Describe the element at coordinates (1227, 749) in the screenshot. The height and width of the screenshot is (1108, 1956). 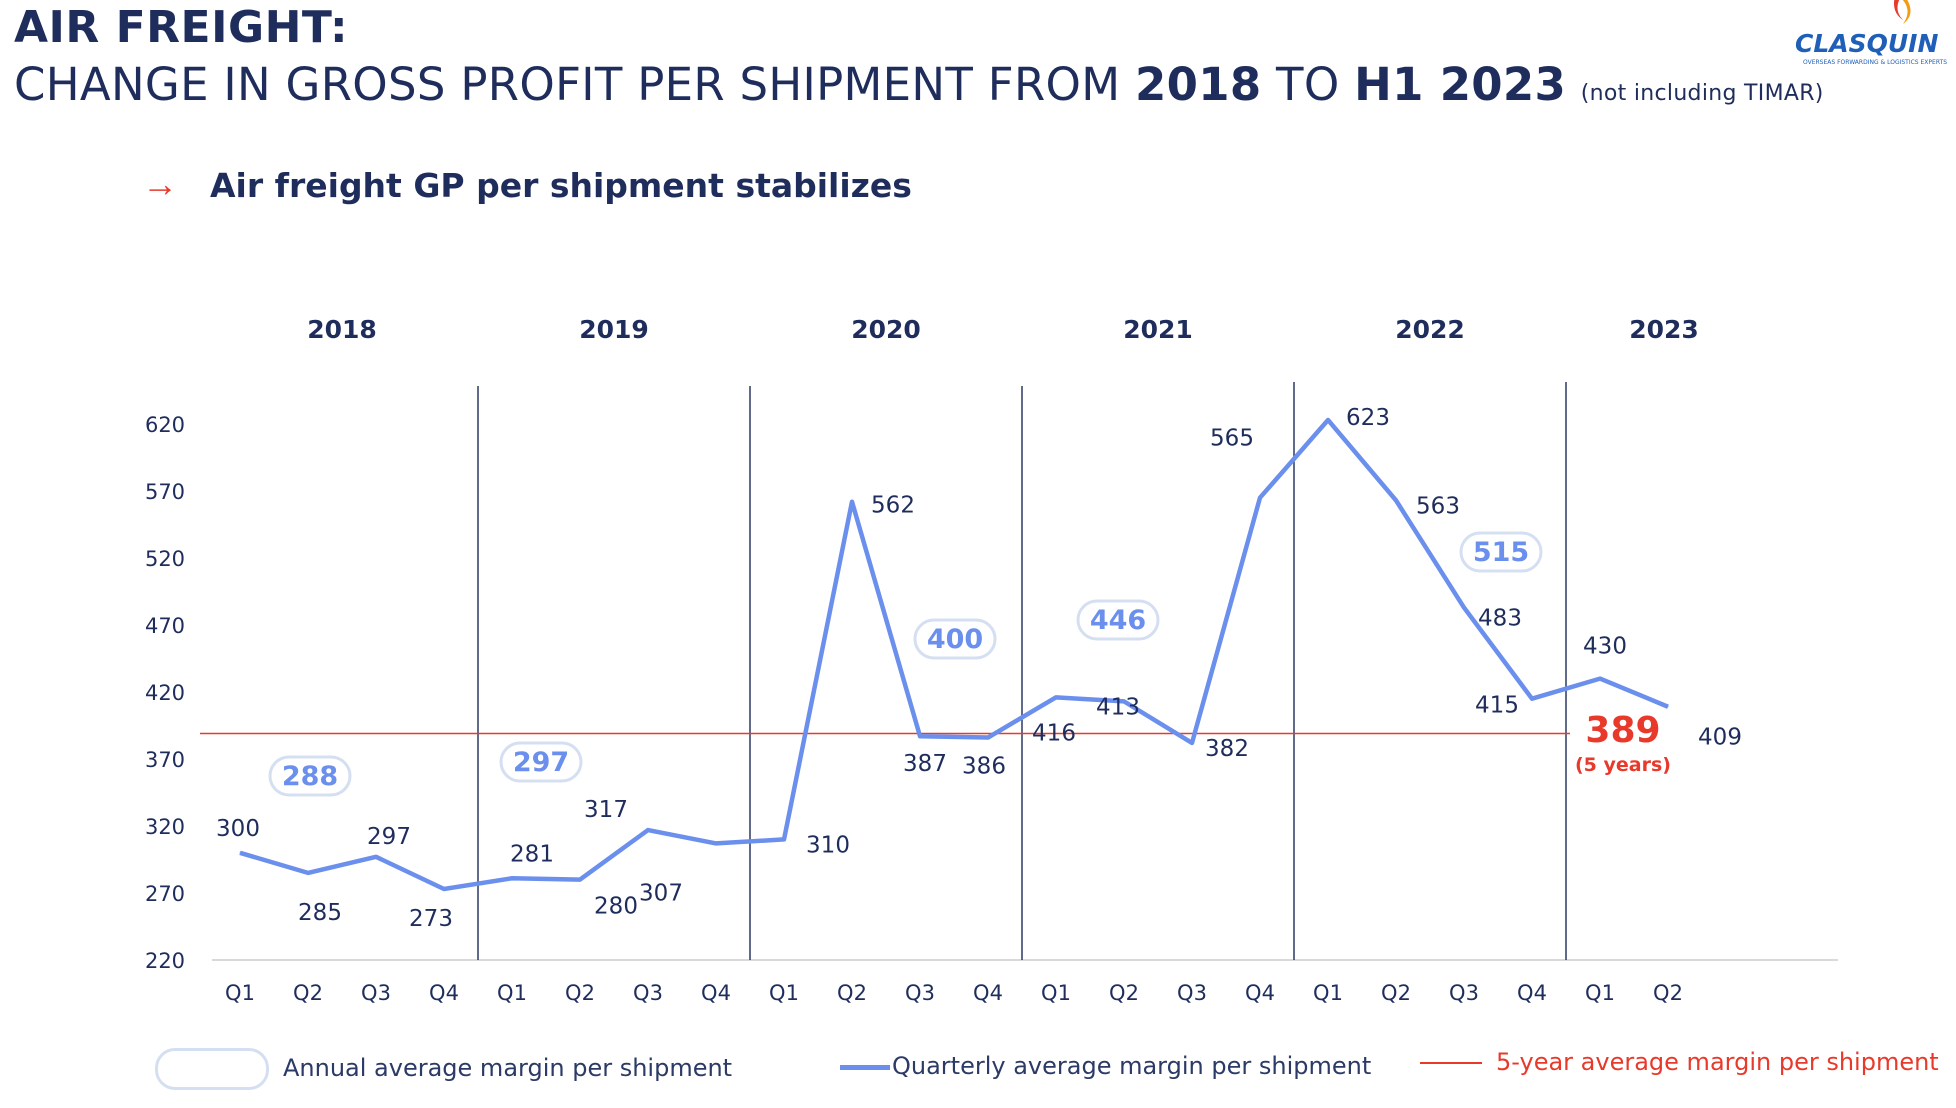
I see `data-label: 382` at that location.